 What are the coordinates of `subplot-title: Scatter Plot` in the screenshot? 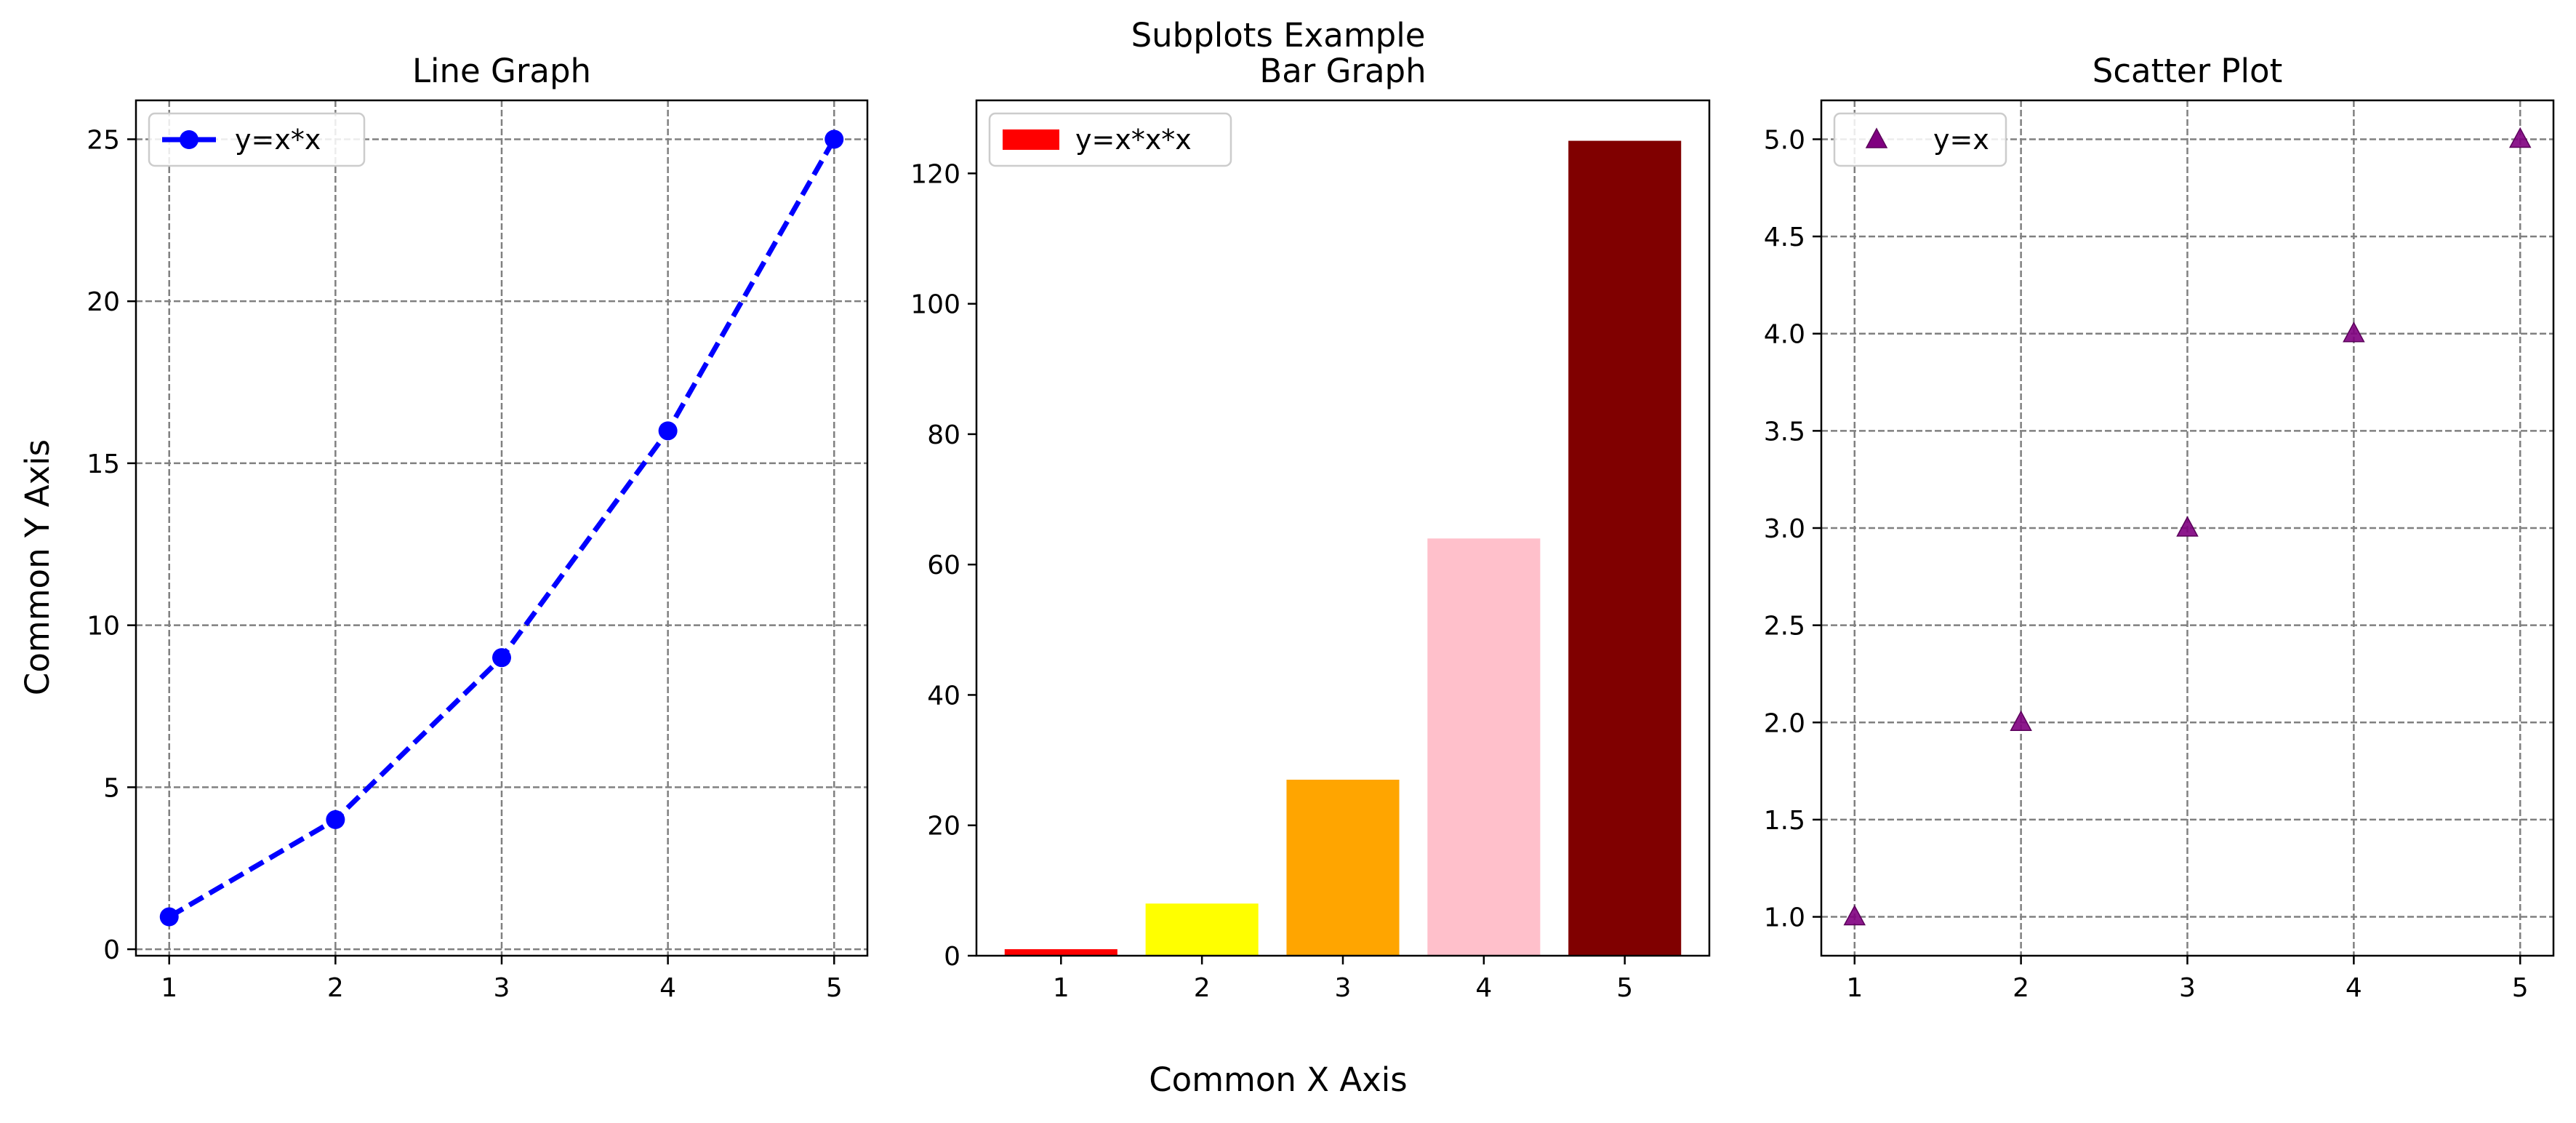 It's located at (2187, 71).